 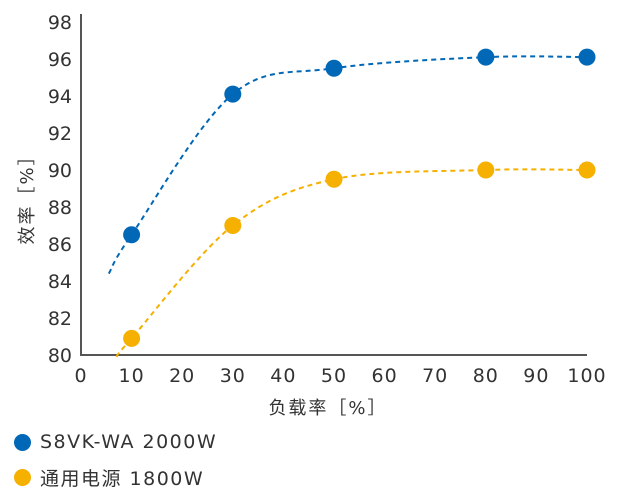 I want to click on legend-item-generic: 通用电源 1800W, so click(x=109, y=477).